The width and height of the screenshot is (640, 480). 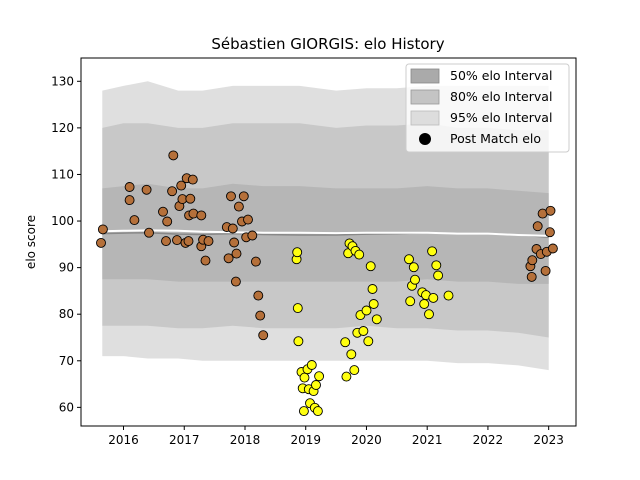 What do you see at coordinates (501, 117) in the screenshot?
I see `legend-label-95: 95% elo Interval` at bounding box center [501, 117].